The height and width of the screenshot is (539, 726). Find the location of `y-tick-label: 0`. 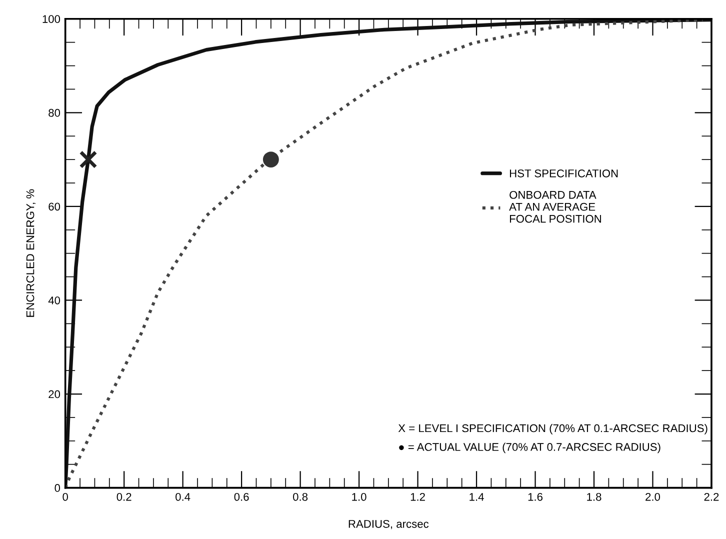

y-tick-label: 0 is located at coordinates (57, 488).